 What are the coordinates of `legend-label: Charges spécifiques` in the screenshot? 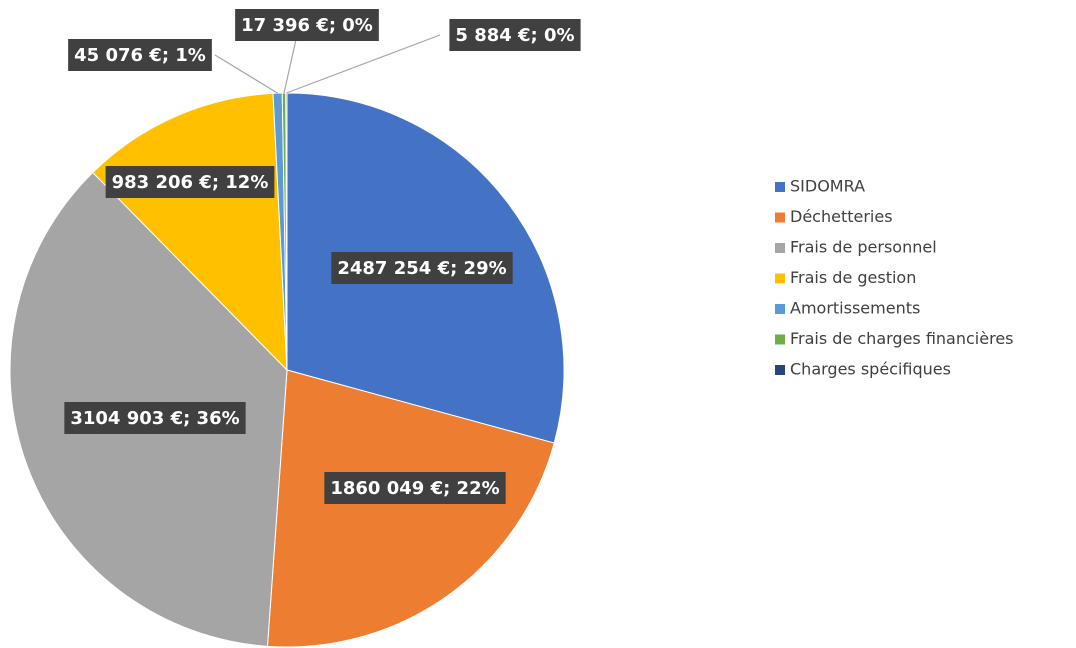 It's located at (870, 369).